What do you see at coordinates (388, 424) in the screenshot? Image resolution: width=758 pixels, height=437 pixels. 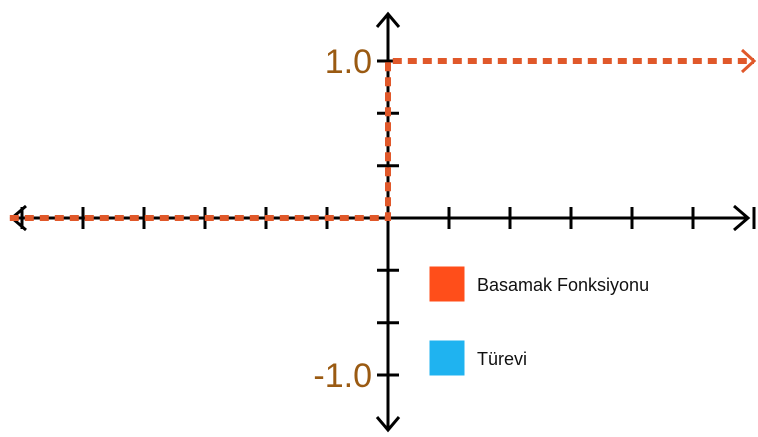 I see `y-axis-bottom-arrow` at bounding box center [388, 424].